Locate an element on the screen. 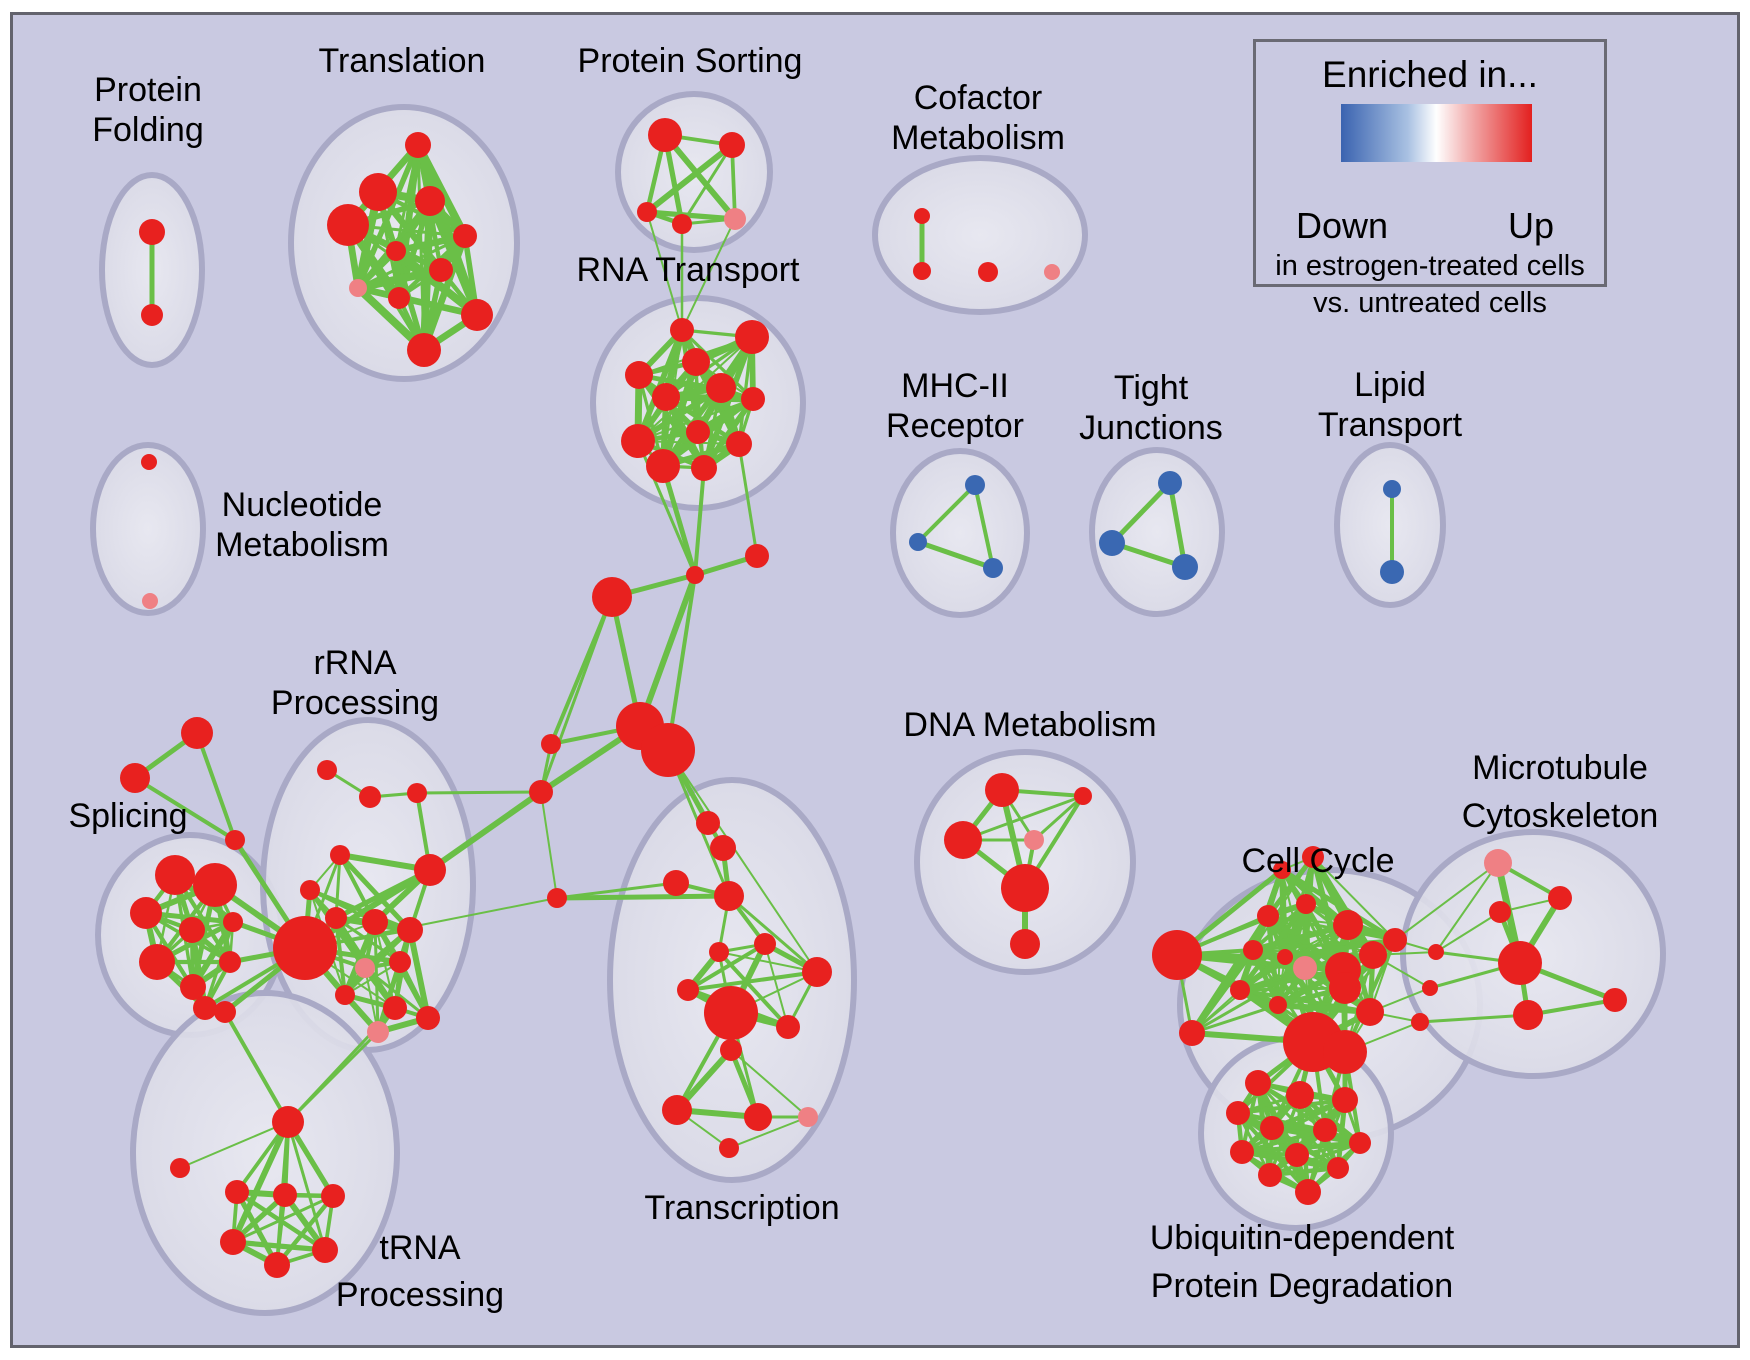  gene-set-node-rt6 is located at coordinates (721, 388).